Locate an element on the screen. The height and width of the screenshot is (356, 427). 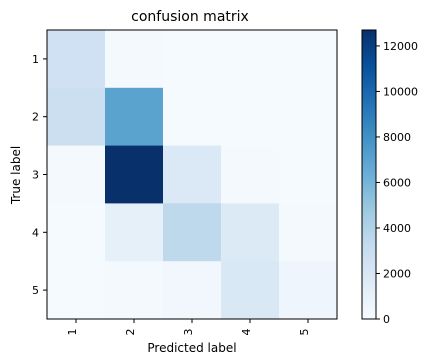
y-tick-label: 3 is located at coordinates (35, 175).